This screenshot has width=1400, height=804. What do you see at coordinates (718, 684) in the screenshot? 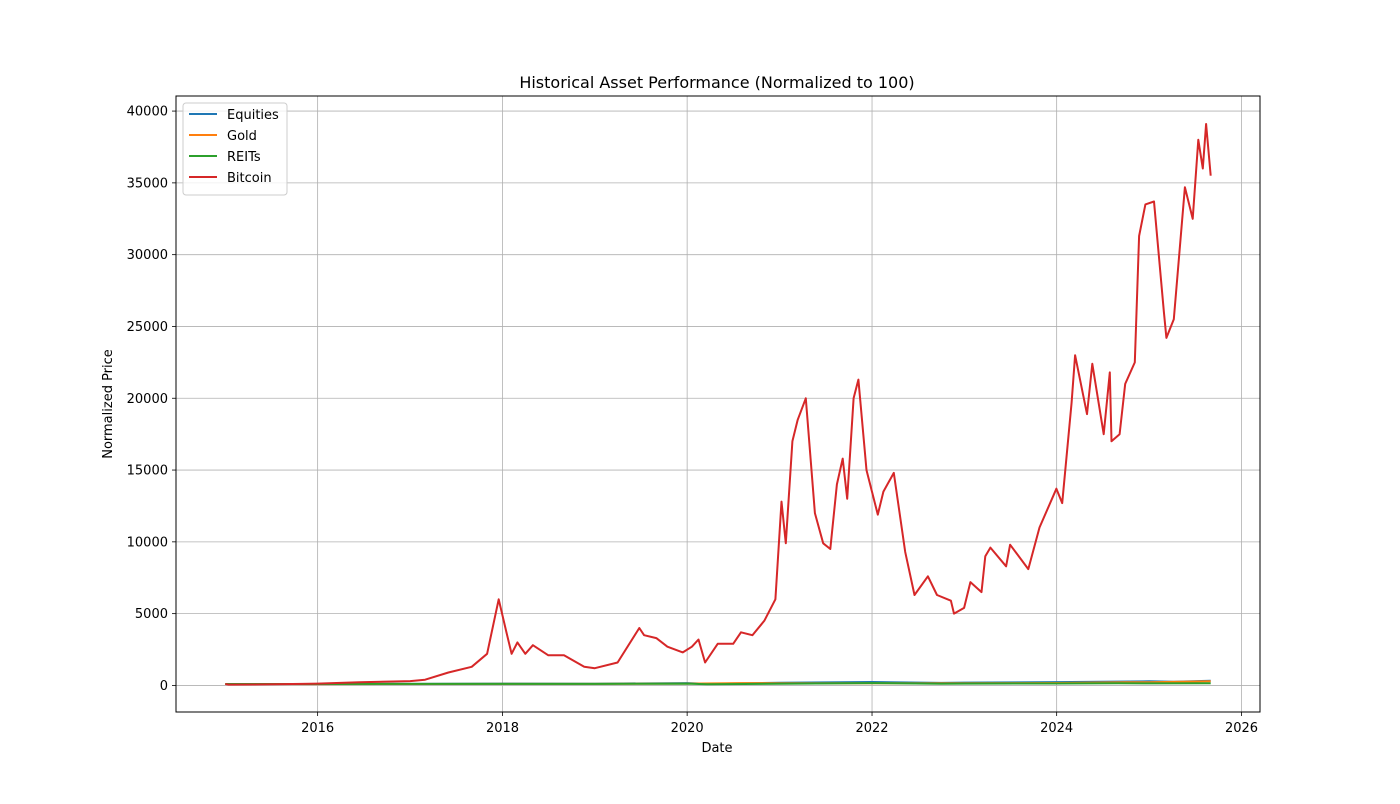
I see `series-line-reits` at bounding box center [718, 684].